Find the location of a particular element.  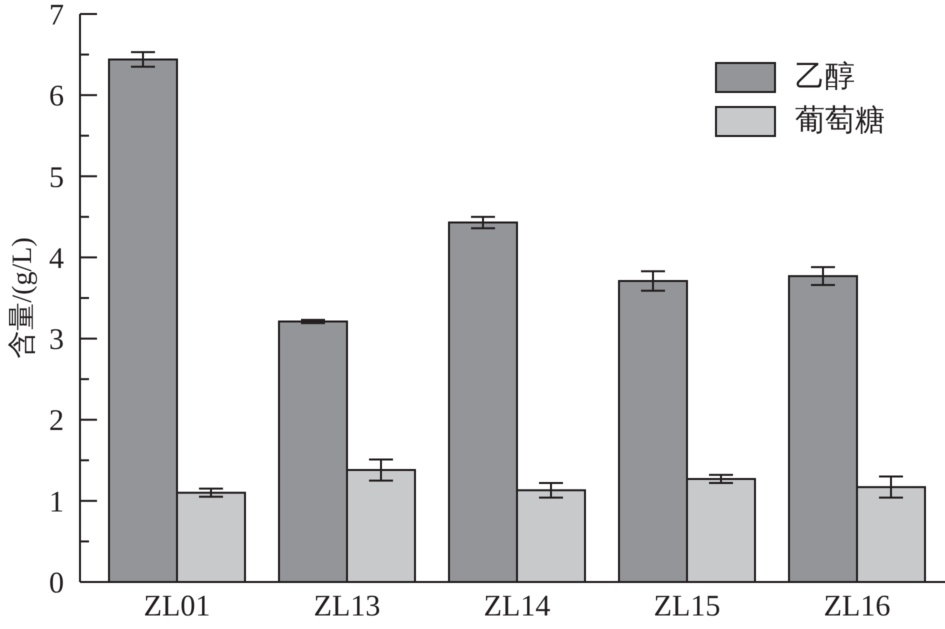

x-tick-label: ZL13 is located at coordinates (347, 606).